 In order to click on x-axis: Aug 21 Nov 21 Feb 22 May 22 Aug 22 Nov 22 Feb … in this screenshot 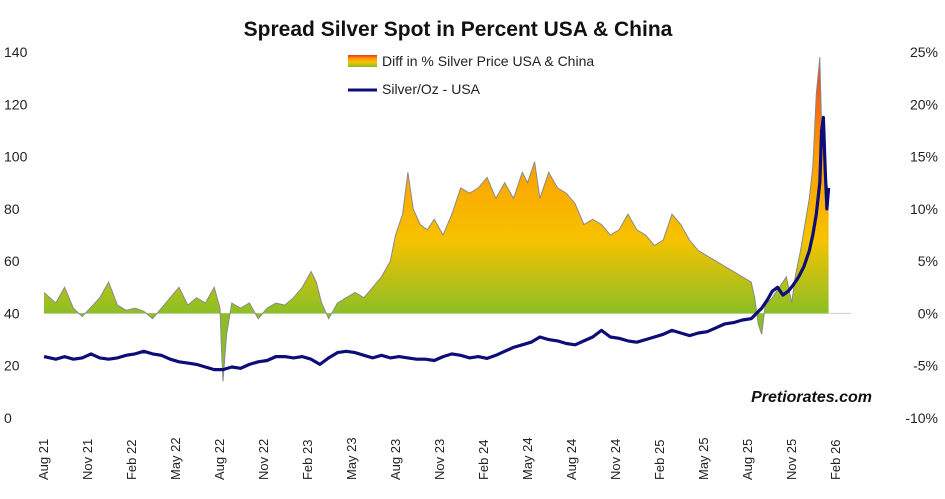, I will do `click(439, 458)`.